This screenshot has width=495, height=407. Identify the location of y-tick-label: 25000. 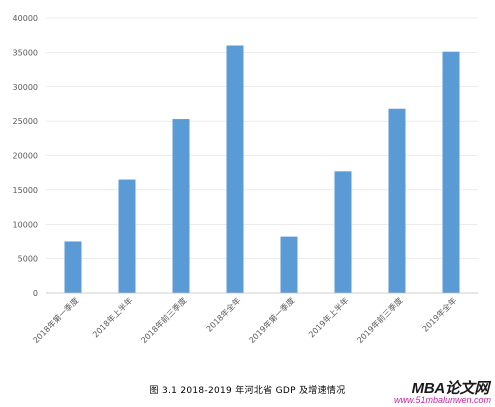
(25, 121).